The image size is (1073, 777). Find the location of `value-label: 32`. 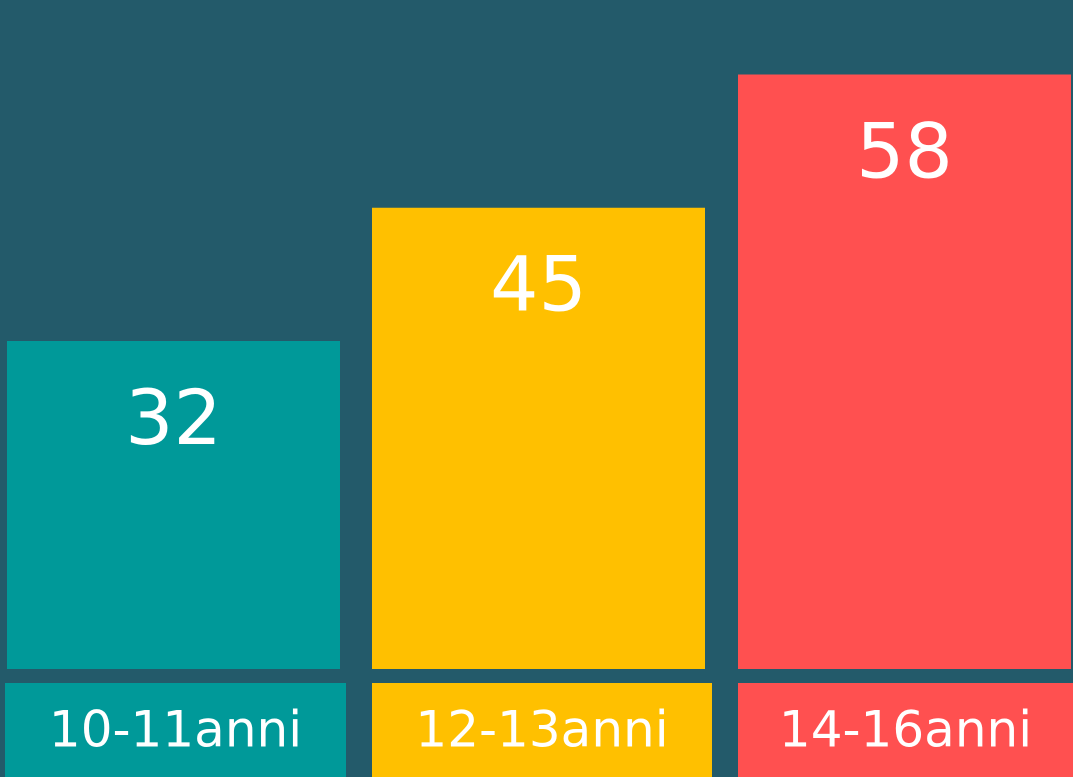

value-label: 32 is located at coordinates (173, 417).